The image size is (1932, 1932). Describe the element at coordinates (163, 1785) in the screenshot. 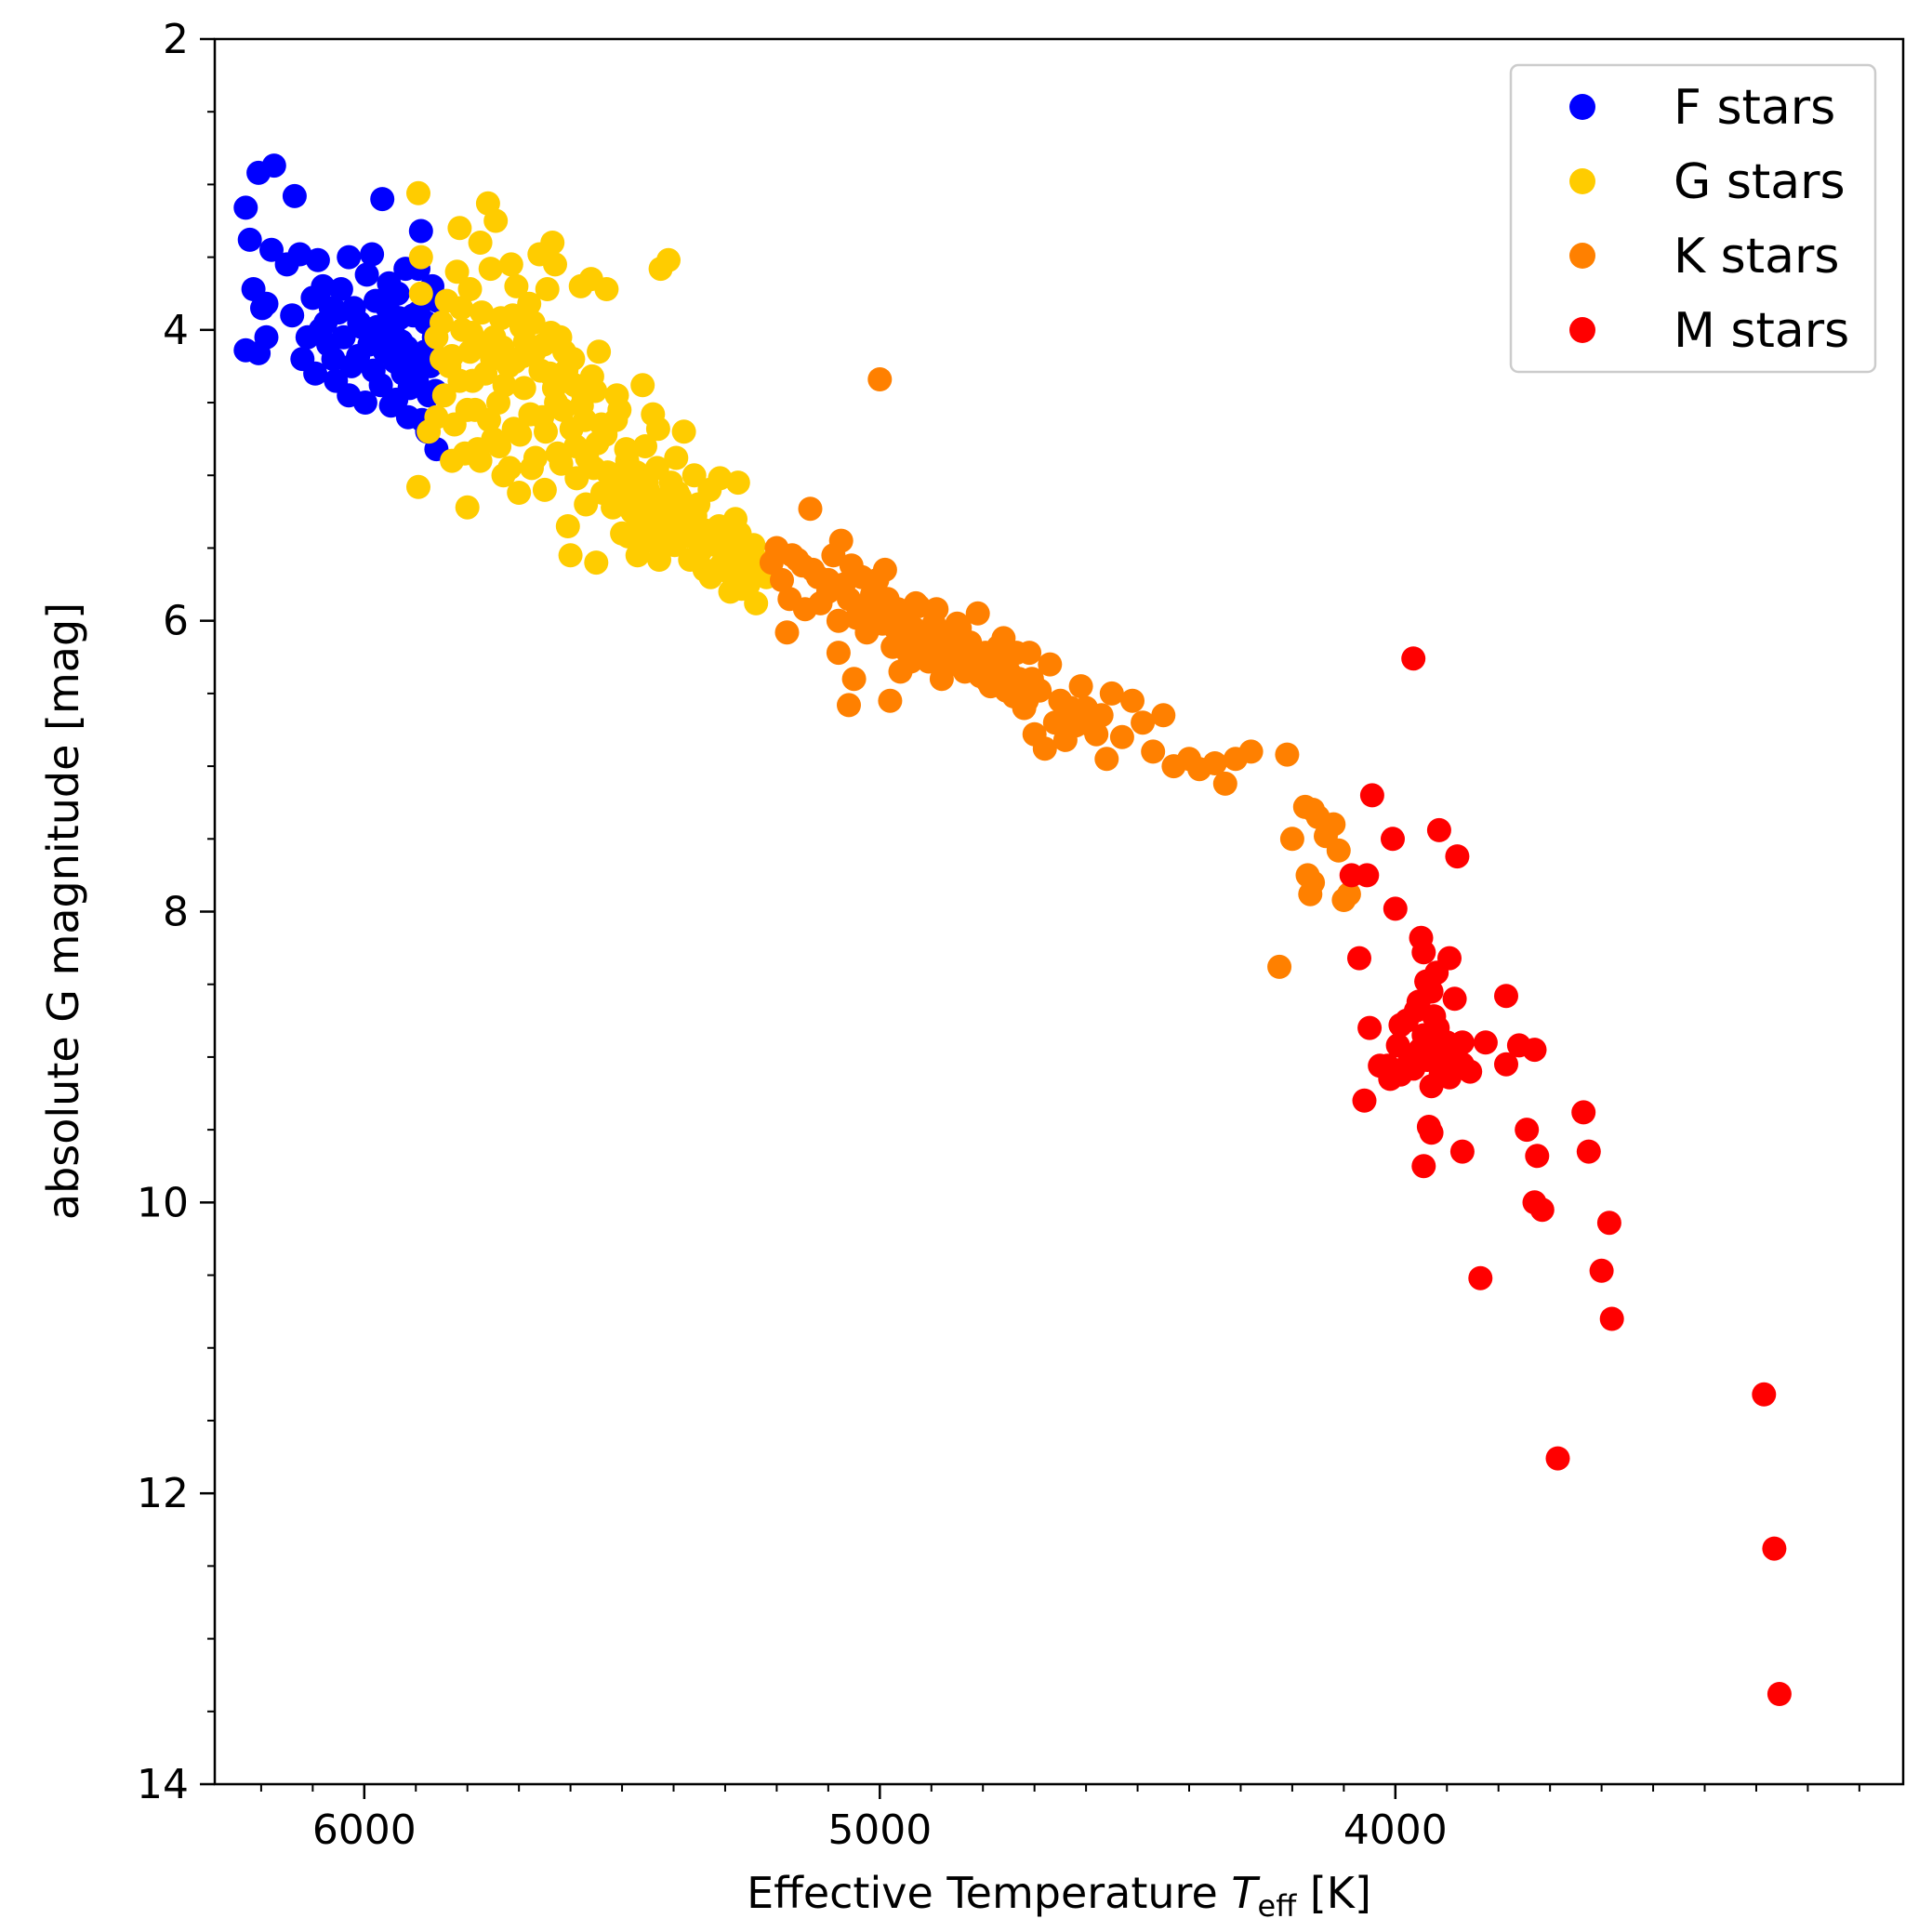

I see `y-tick-label: 14` at that location.